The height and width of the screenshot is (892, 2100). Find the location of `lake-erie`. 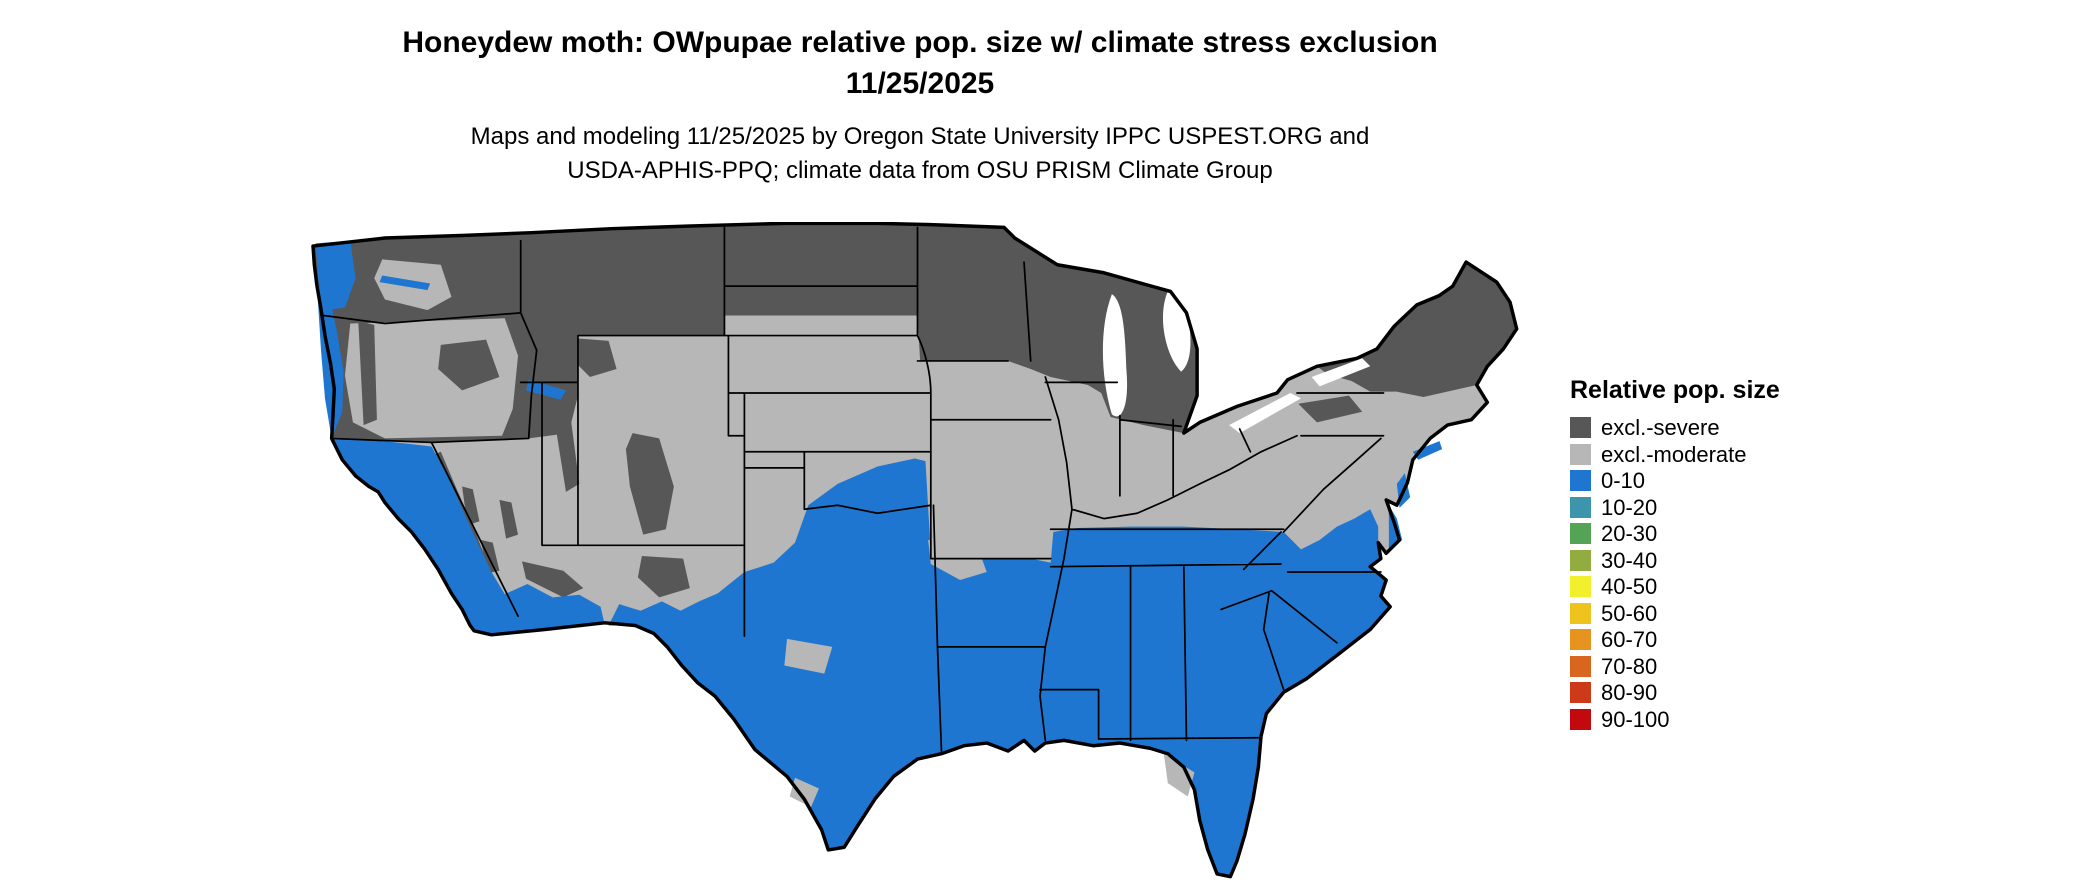

lake-erie is located at coordinates (1265, 413).